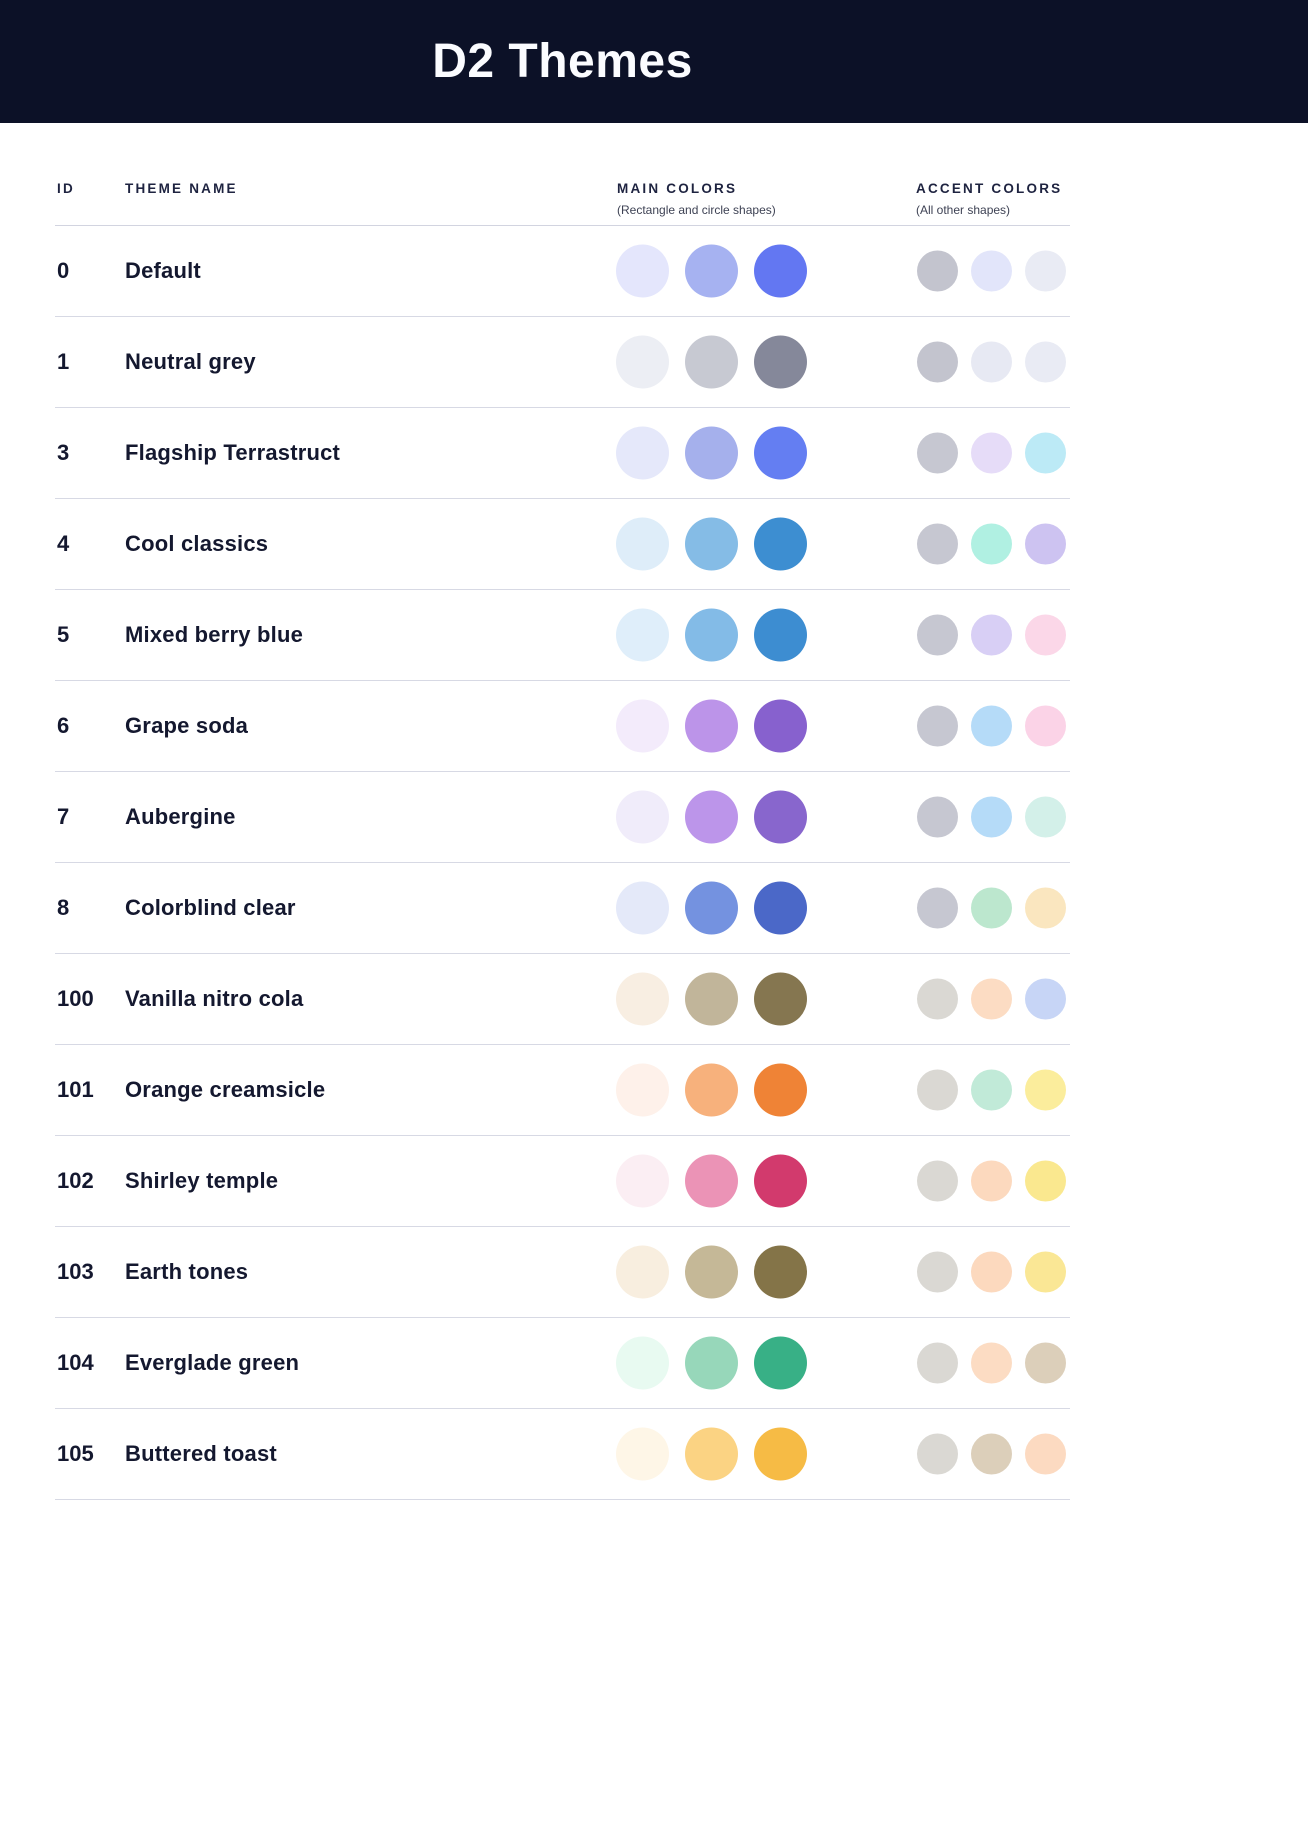  Describe the element at coordinates (562, 544) in the screenshot. I see `theme-row: 4 Cool classics` at that location.